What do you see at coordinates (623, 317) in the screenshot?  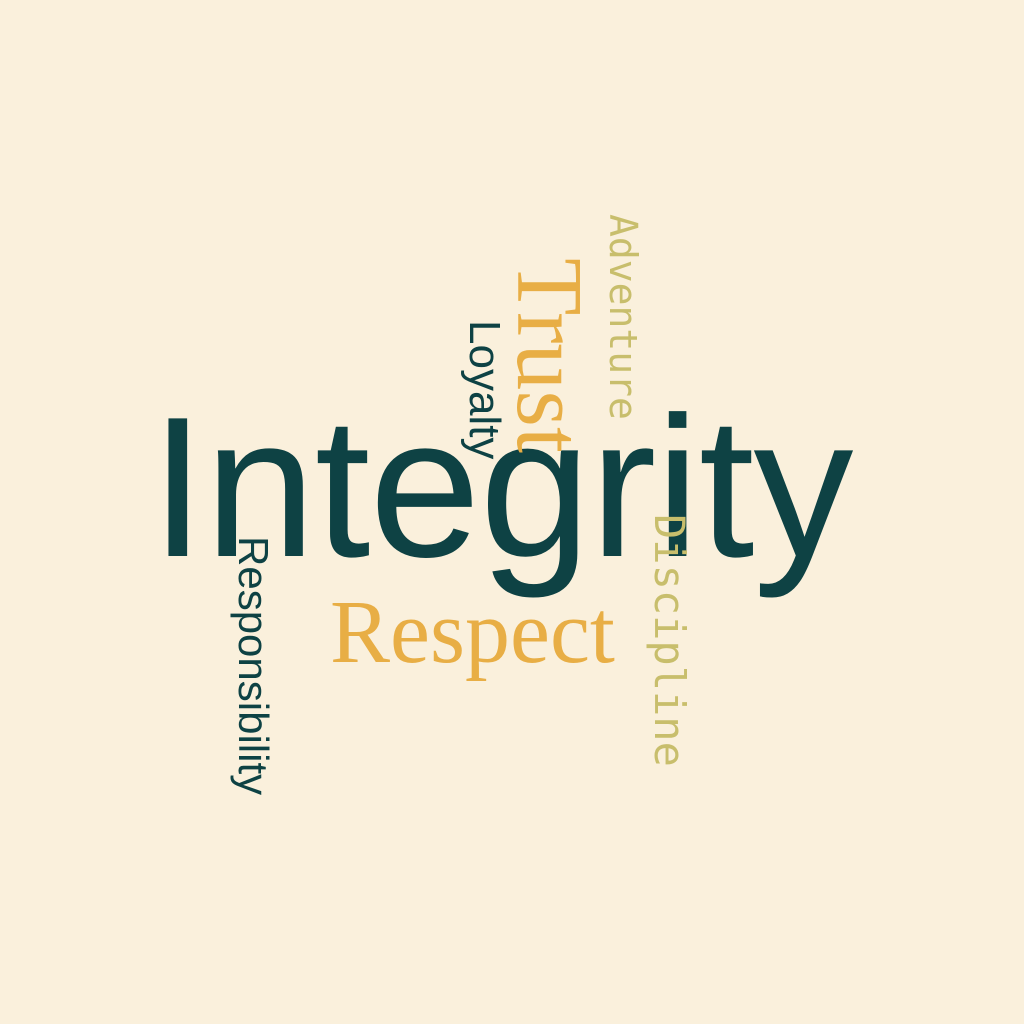 I see `word-adventure: Adventure` at bounding box center [623, 317].